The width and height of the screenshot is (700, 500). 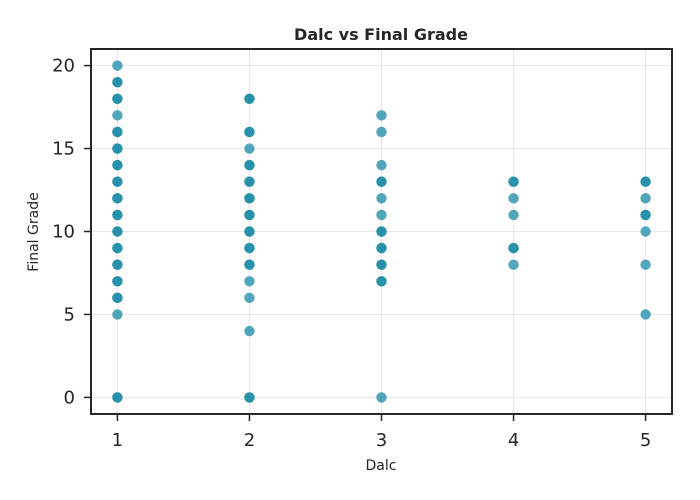 What do you see at coordinates (249, 440) in the screenshot?
I see `x-tick-label: 2` at bounding box center [249, 440].